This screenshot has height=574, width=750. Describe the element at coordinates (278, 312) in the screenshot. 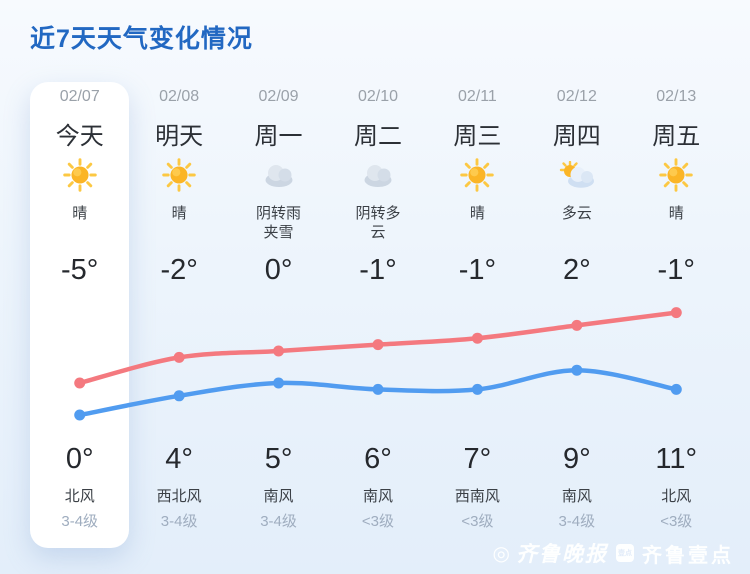

I see `day-column: 02/09 周一 阴转雨夹雪 0° 5° 南风 3-4级` at that location.